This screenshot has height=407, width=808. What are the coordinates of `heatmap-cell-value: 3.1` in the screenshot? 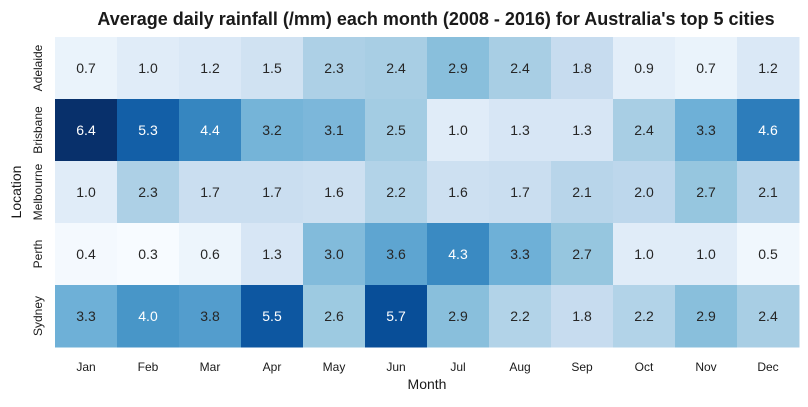 It's located at (334, 130).